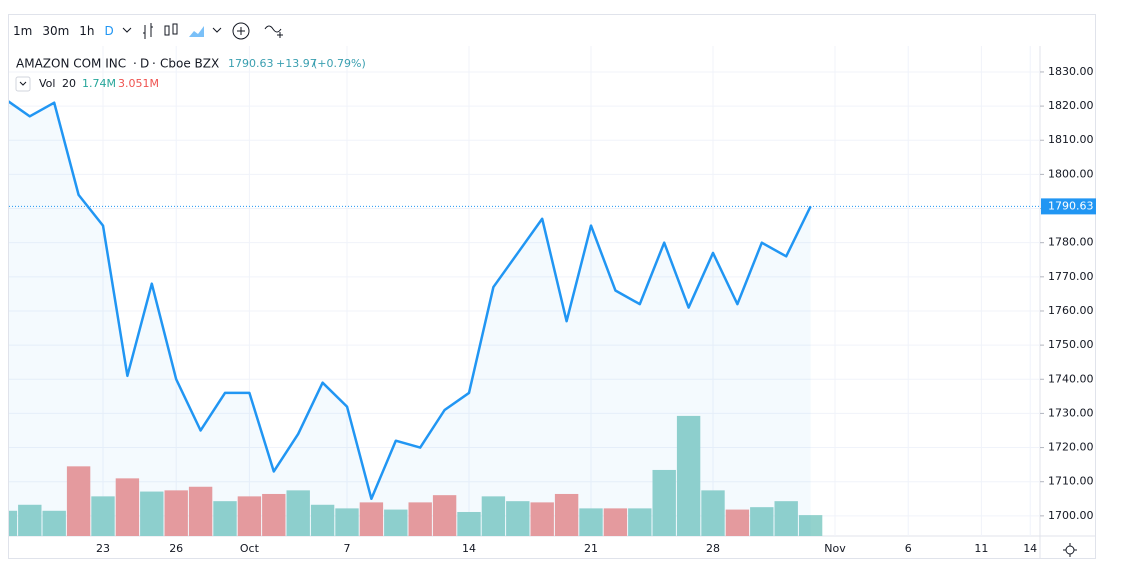 The image size is (1122, 571). Describe the element at coordinates (339, 63) in the screenshot. I see `change-pct: (+0.79%)` at that location.